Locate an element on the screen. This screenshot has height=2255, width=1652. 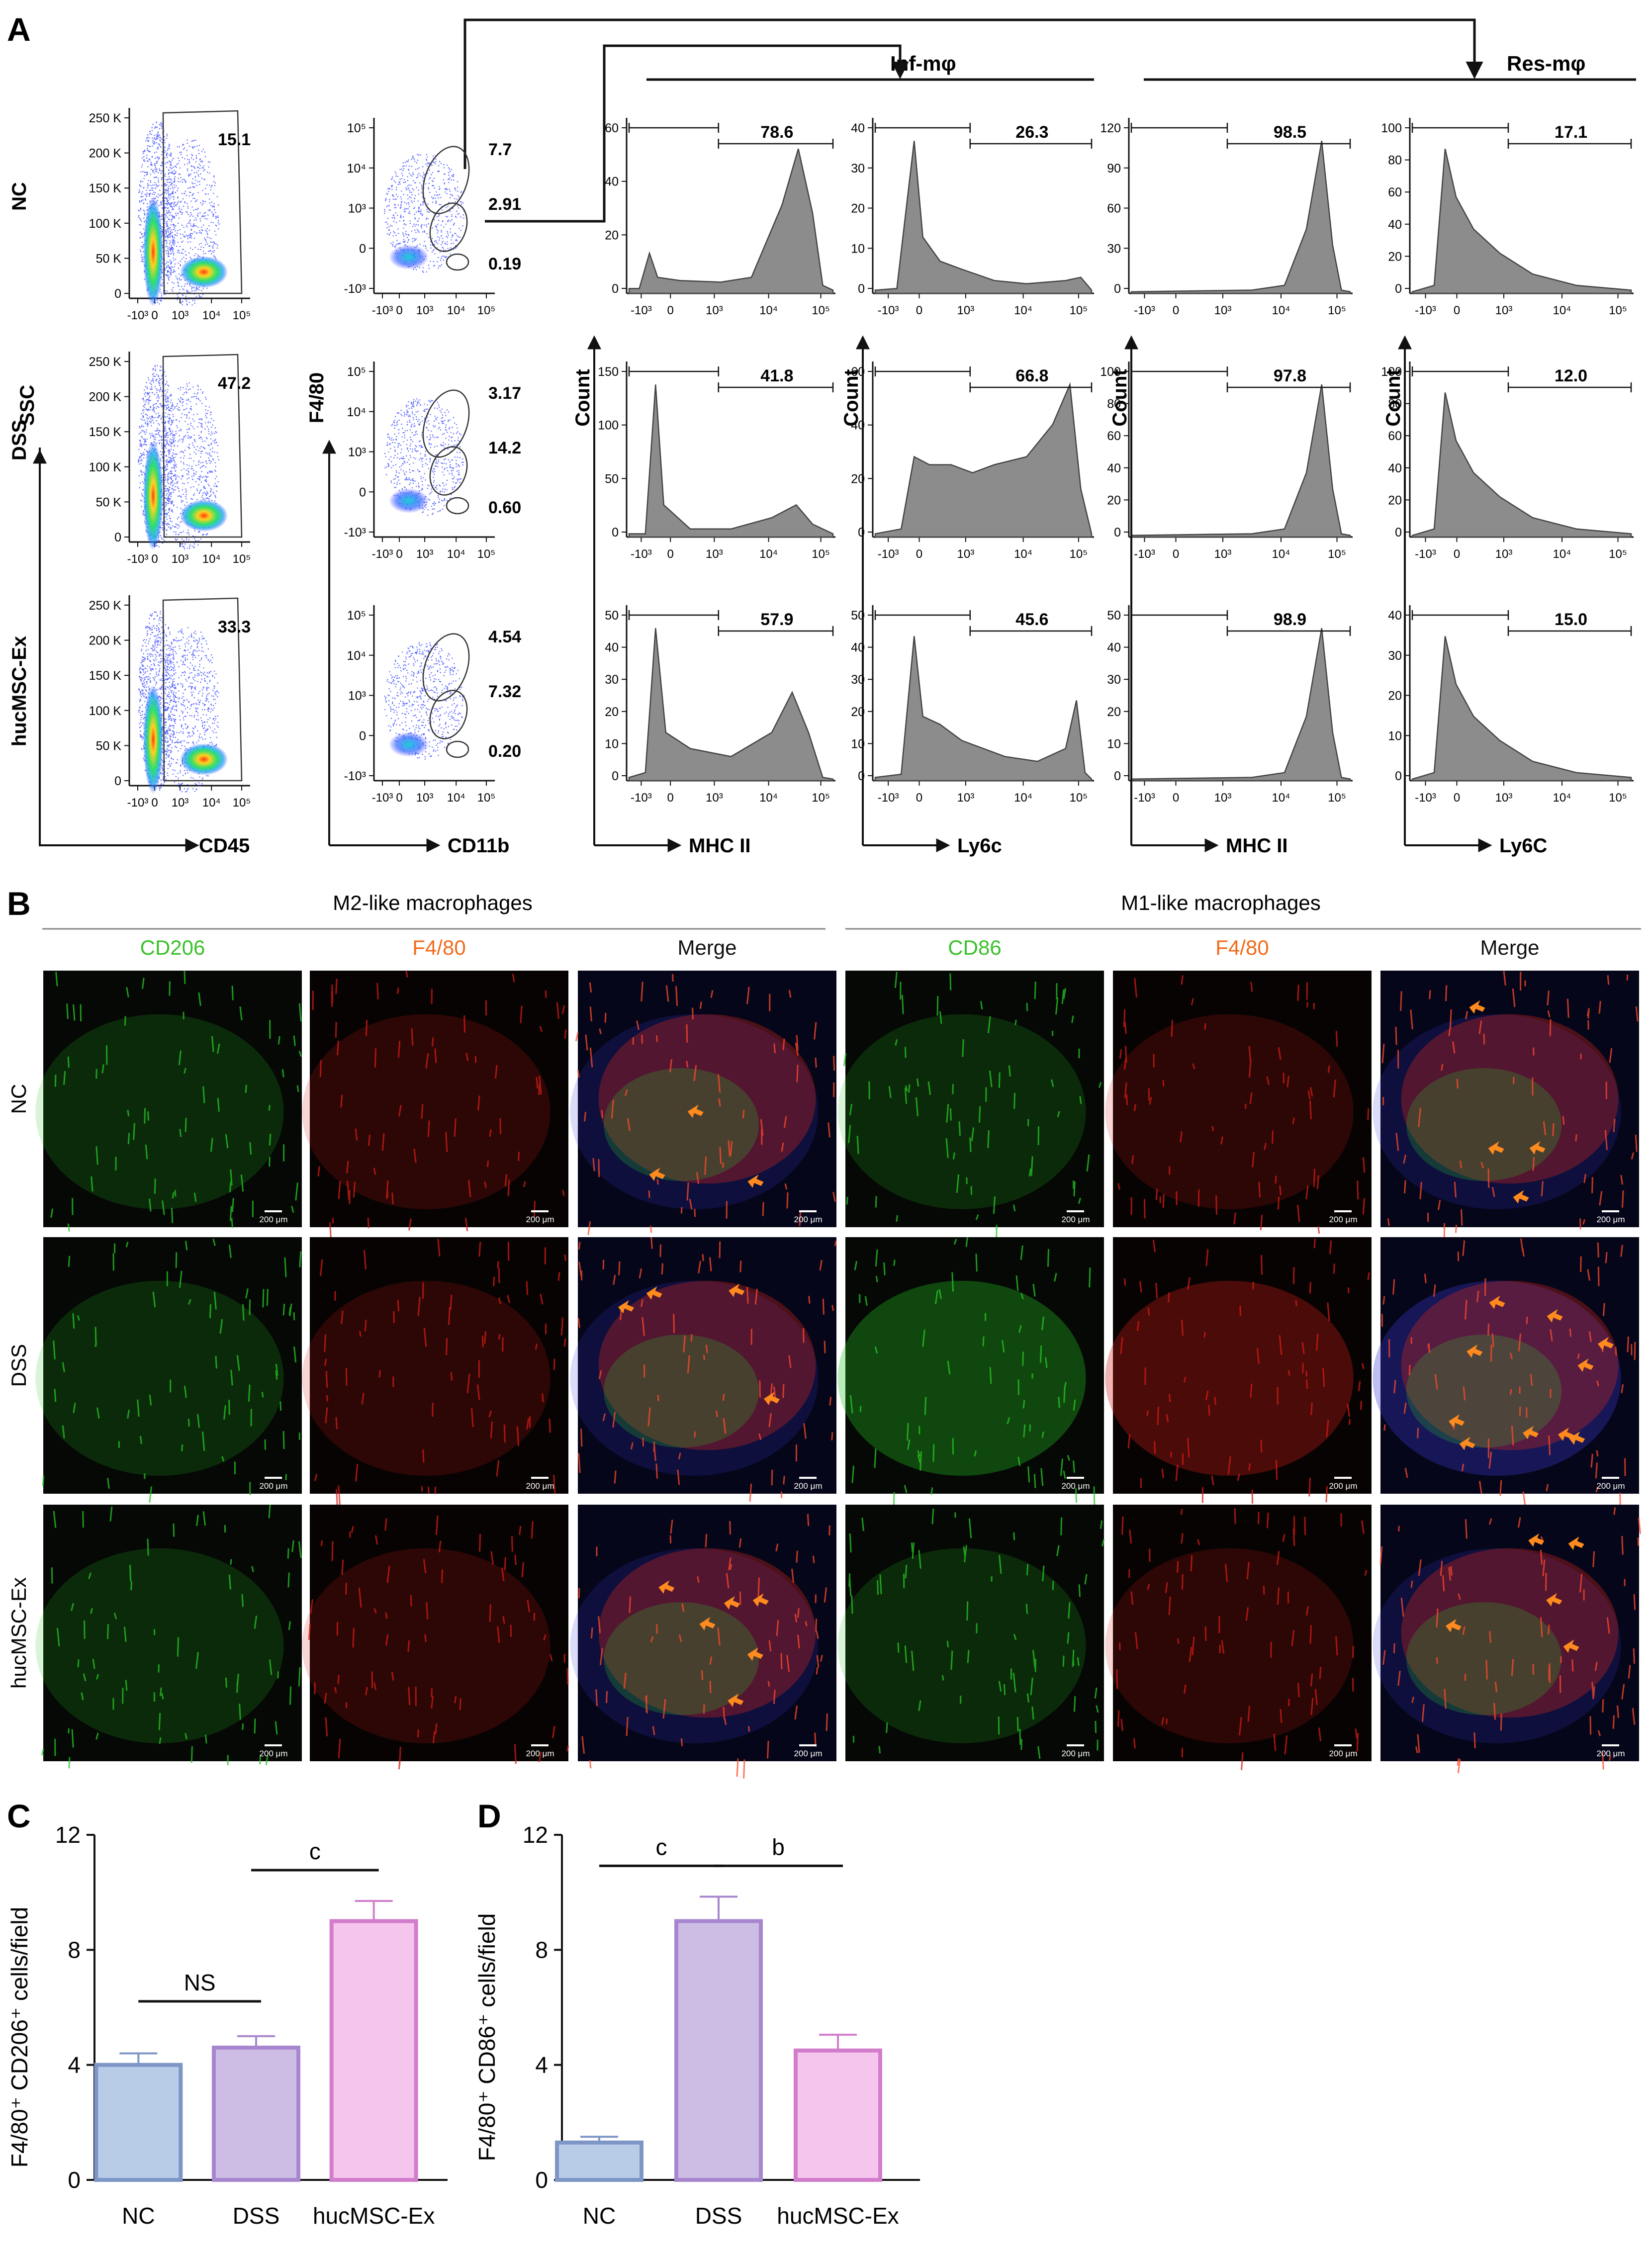
y-tick-label: 10⁴ is located at coordinates (356, 412).